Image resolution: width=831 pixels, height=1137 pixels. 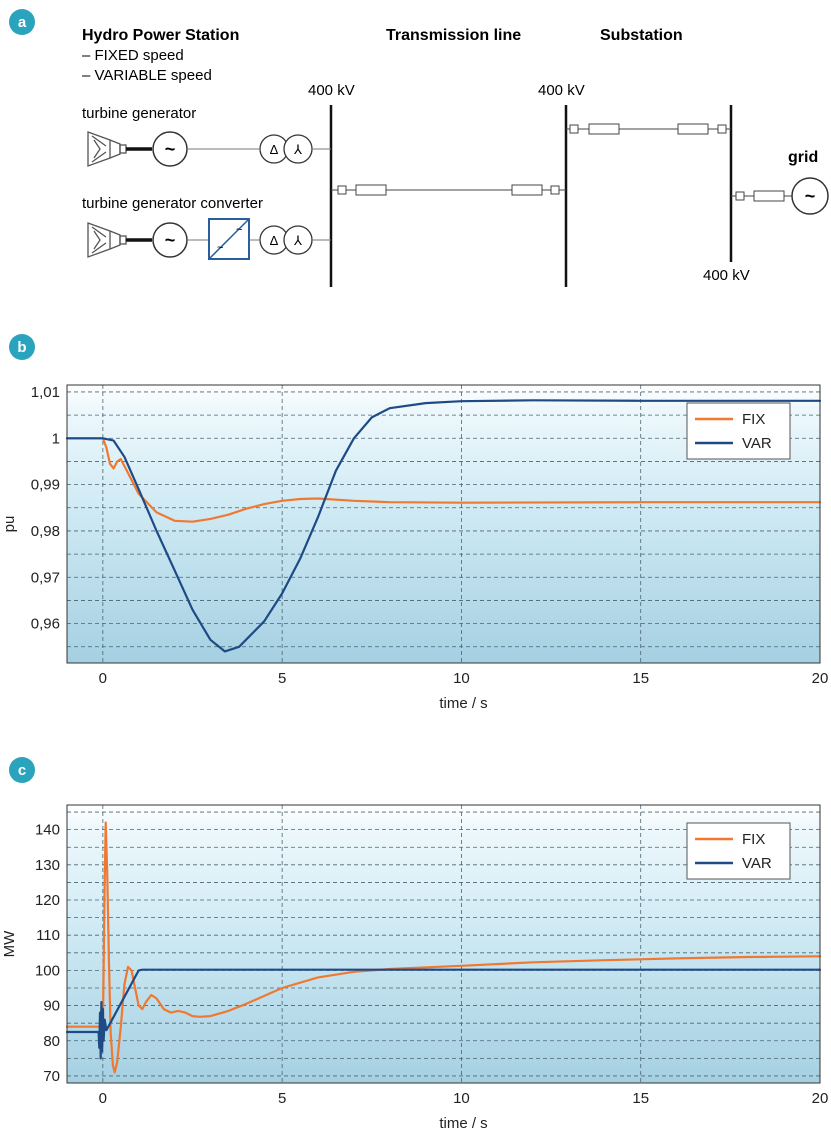 I want to click on legend-box-c, so click(x=738, y=851).